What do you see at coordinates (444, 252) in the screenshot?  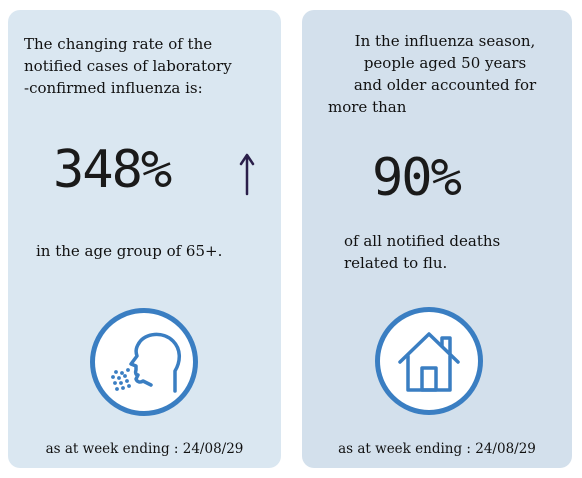 I see `deaths-detail: of all notified deaths related to flu.` at bounding box center [444, 252].